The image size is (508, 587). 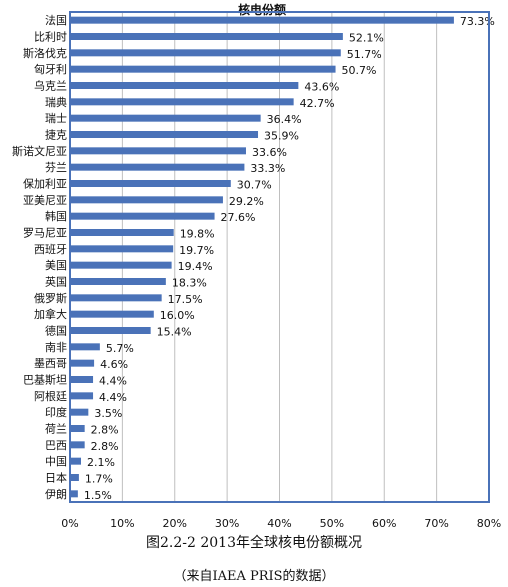 What do you see at coordinates (122, 523) in the screenshot?
I see `x-tick-label: 10%` at bounding box center [122, 523].